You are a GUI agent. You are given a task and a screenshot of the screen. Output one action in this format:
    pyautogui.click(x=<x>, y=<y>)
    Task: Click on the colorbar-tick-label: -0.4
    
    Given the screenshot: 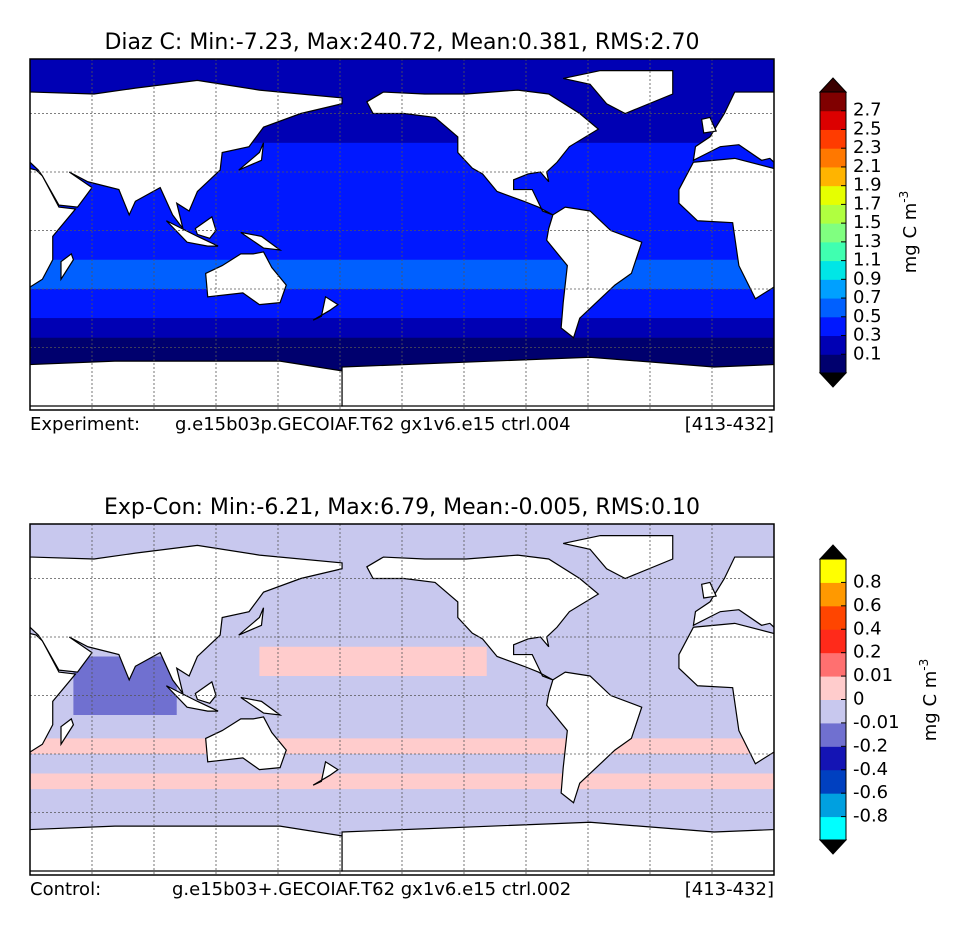 What is the action you would take?
    pyautogui.click(x=870, y=769)
    